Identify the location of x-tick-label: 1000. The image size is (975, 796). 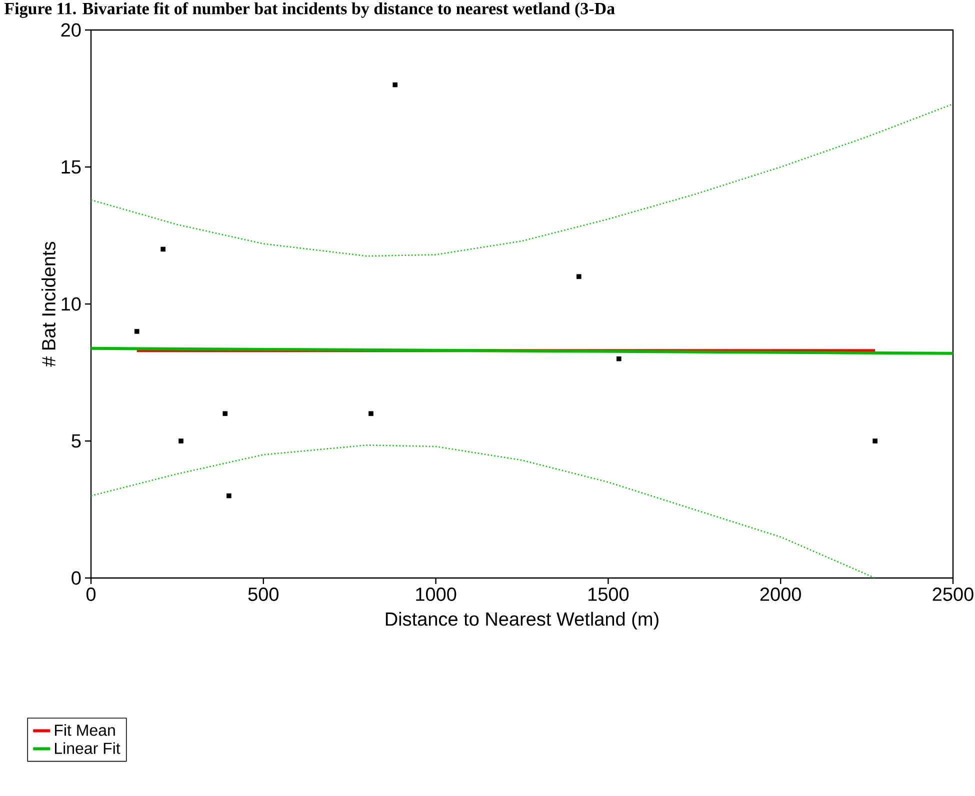
(436, 594).